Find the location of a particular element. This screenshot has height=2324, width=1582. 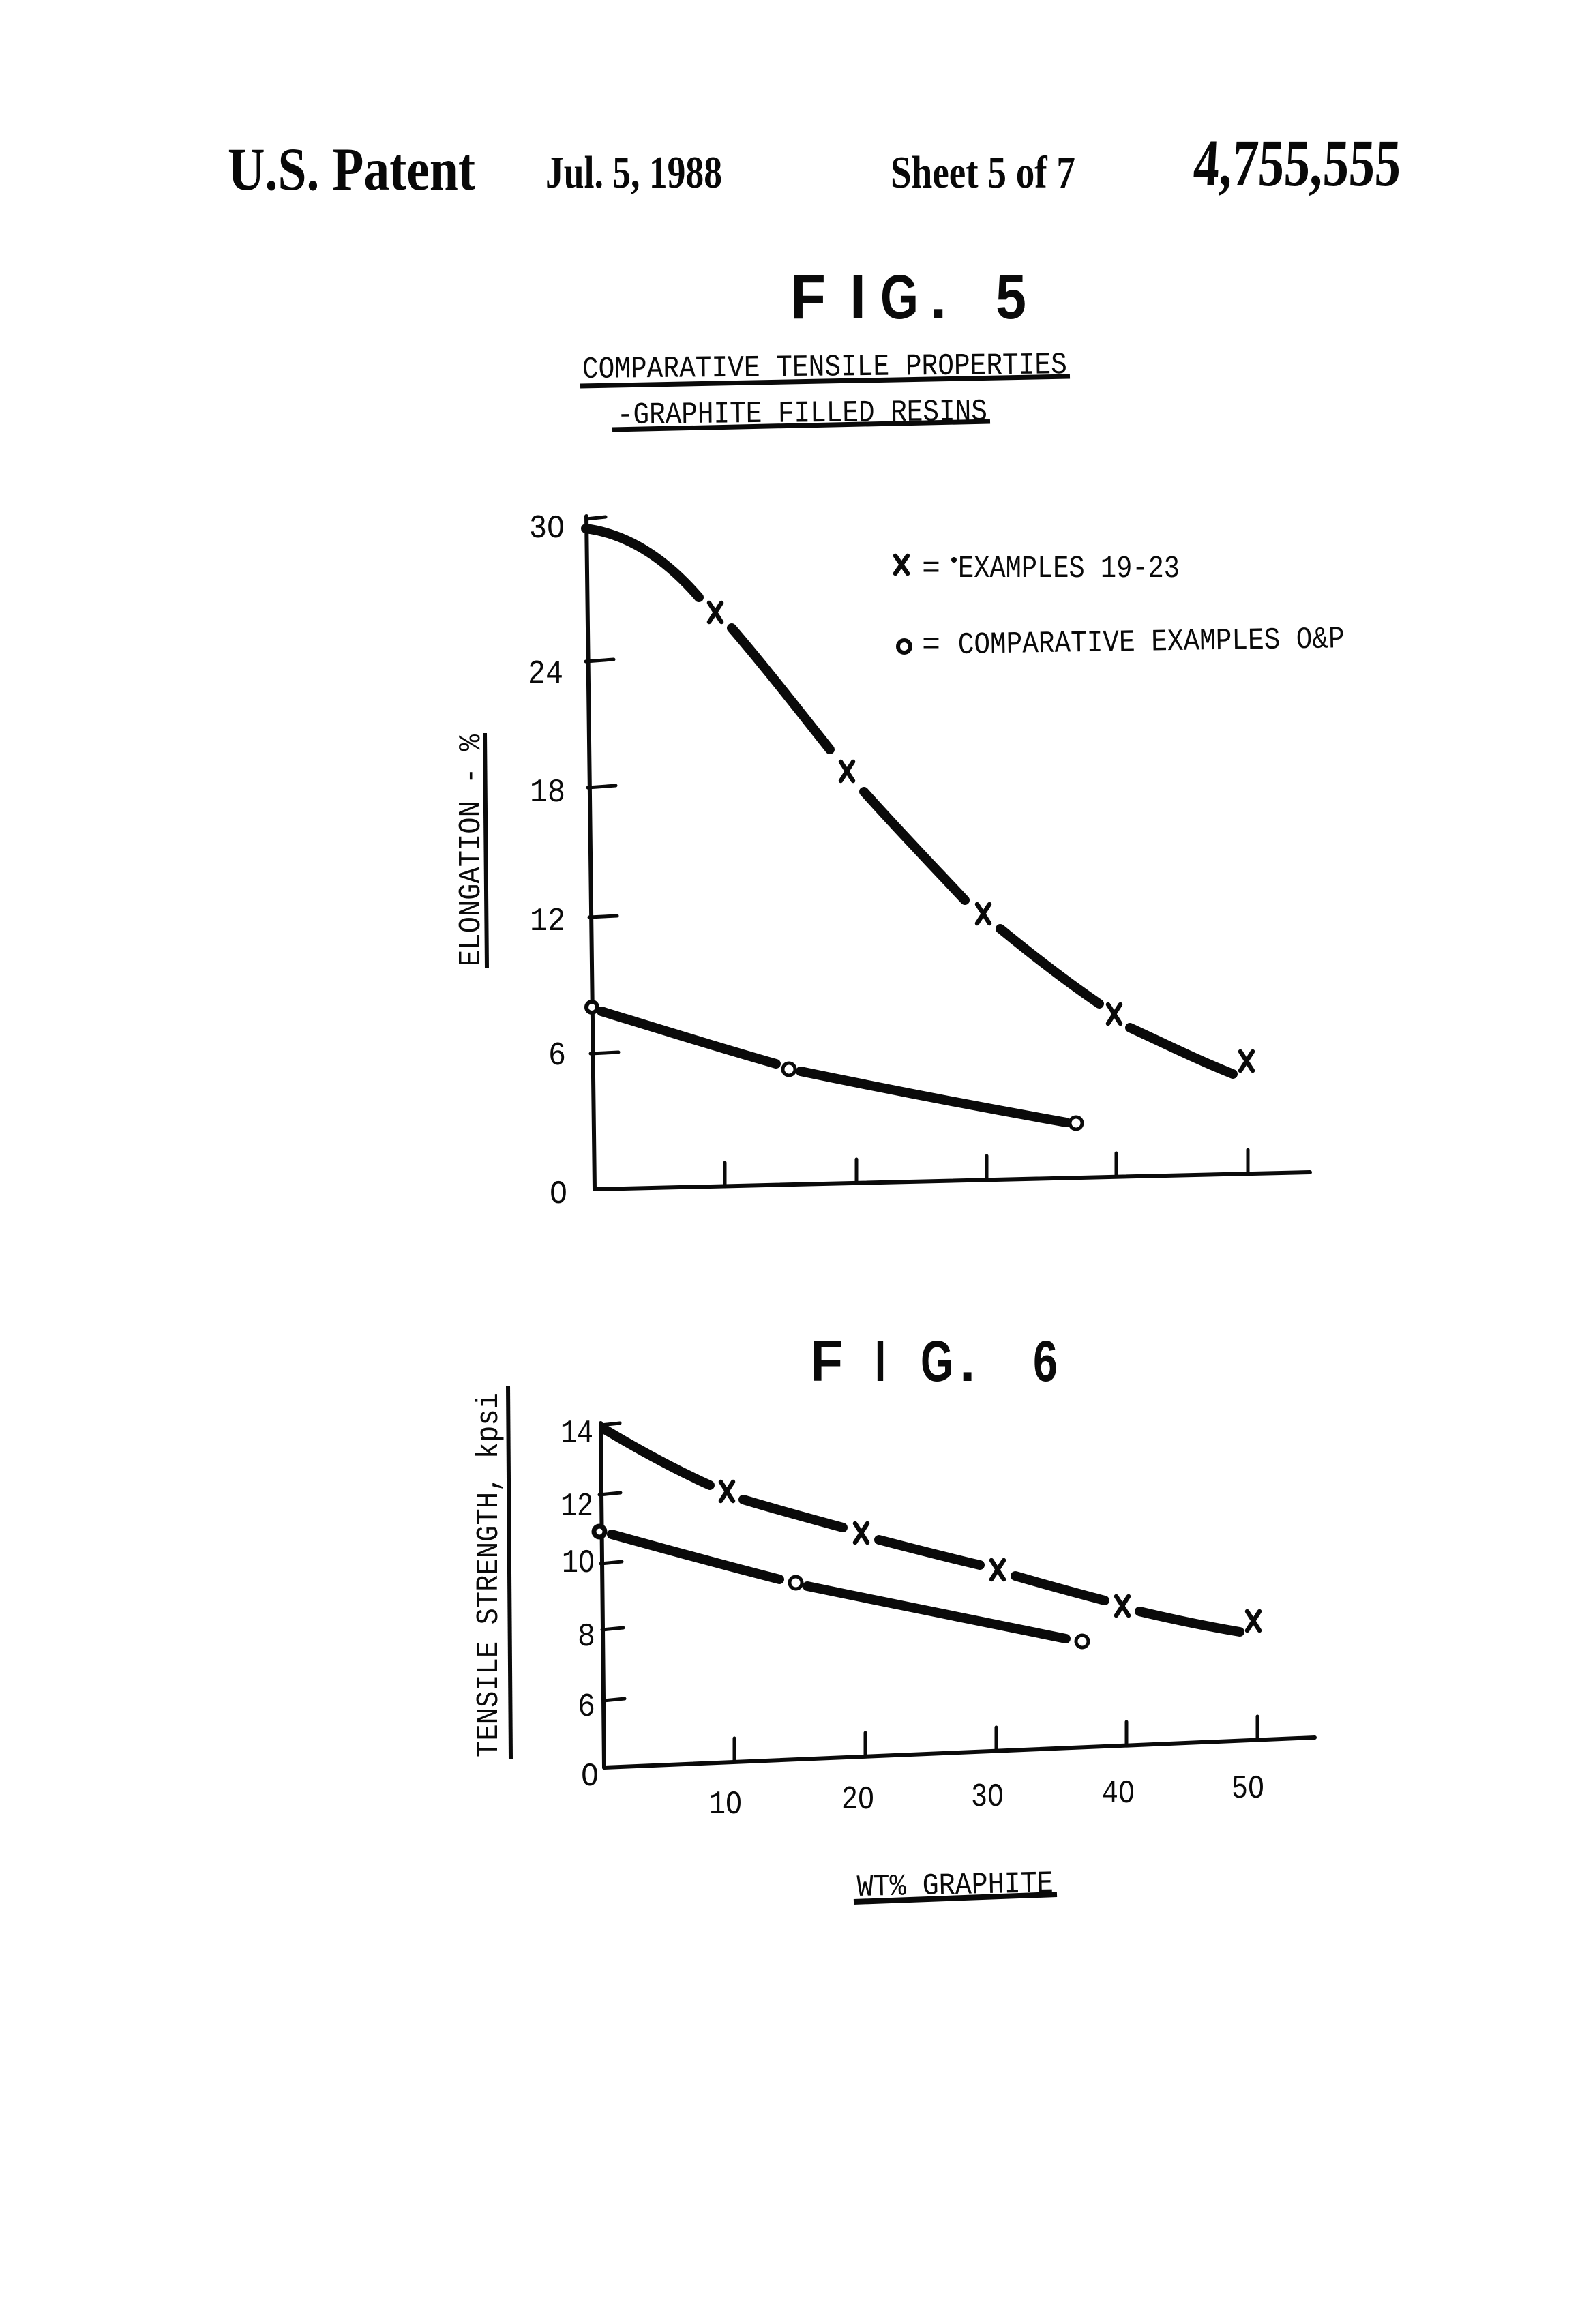

svg-text: U.S. Patent is located at coordinates (351, 169).